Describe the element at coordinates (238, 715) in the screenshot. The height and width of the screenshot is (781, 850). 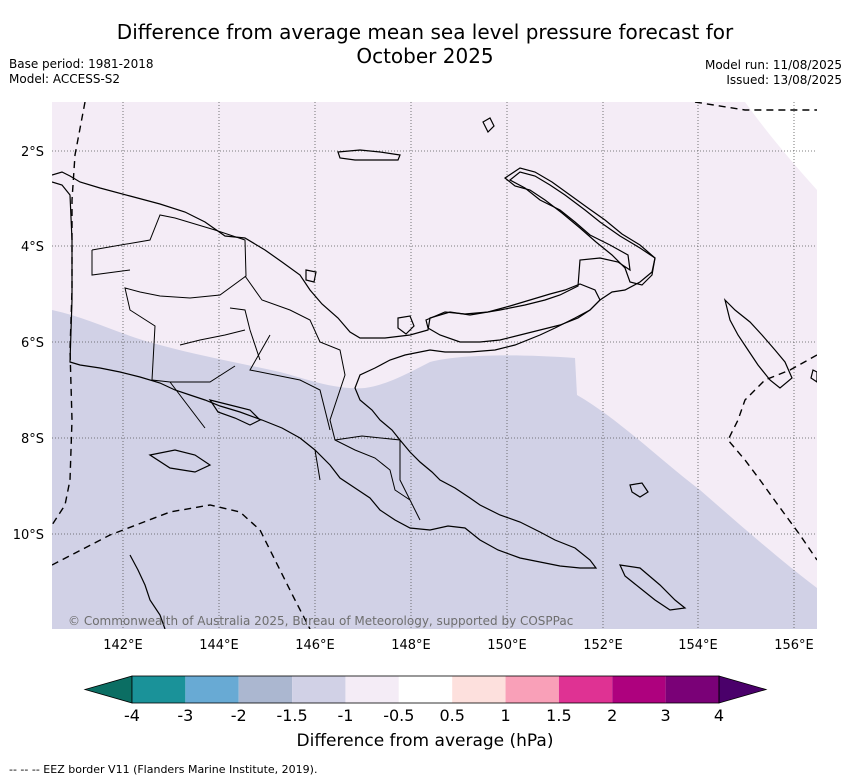
I see `colorbar-tick-label: -2` at that location.